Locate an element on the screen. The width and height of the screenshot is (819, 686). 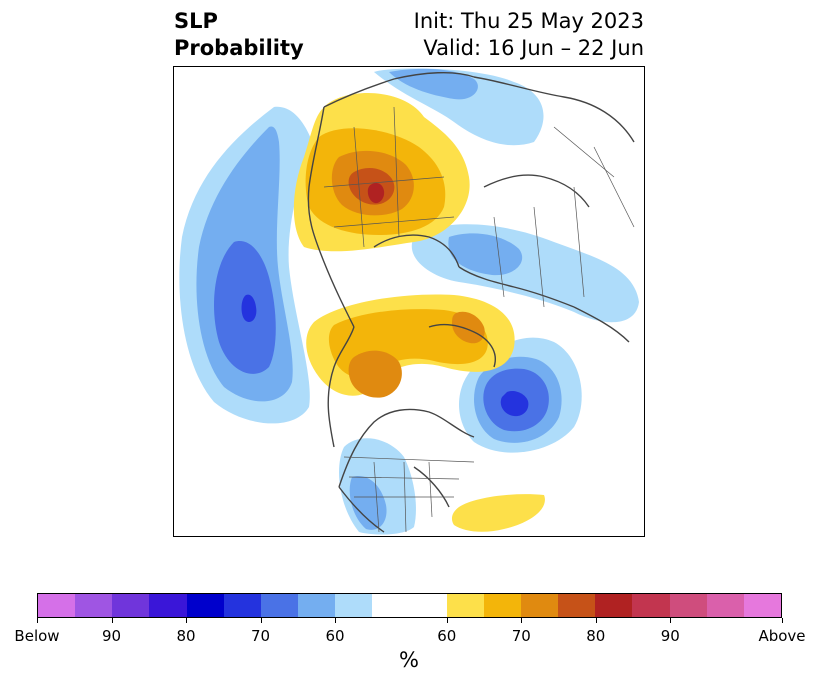
product-label: Probability is located at coordinates (239, 48).